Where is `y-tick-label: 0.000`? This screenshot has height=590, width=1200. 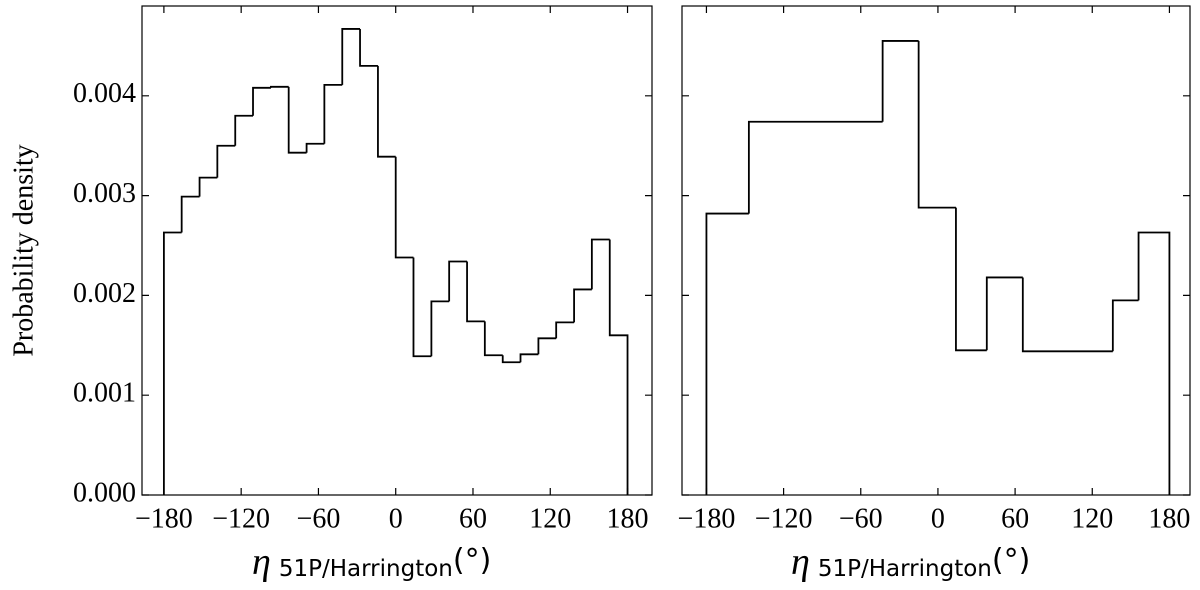
y-tick-label: 0.000 is located at coordinates (104, 492).